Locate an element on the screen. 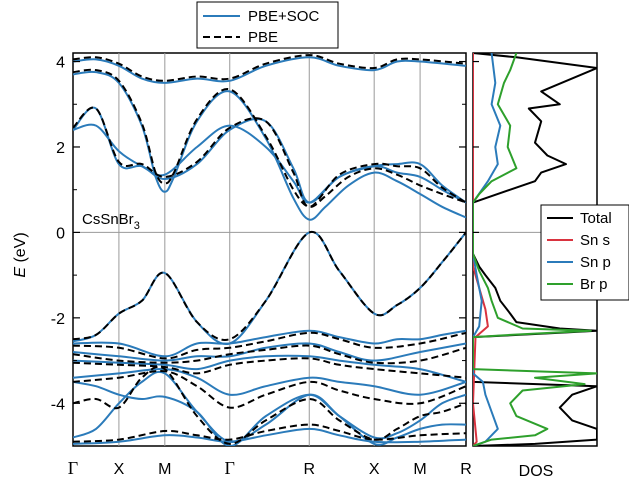 The image size is (629, 483). y-tick-label: -4 is located at coordinates (58, 404).